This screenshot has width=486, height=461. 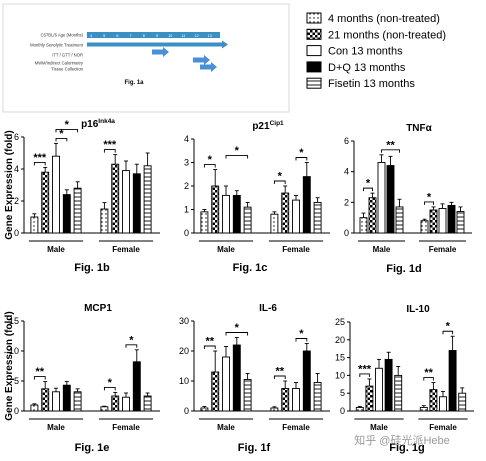 What do you see at coordinates (346, 141) in the screenshot?
I see `y-tick-label: 6` at bounding box center [346, 141].